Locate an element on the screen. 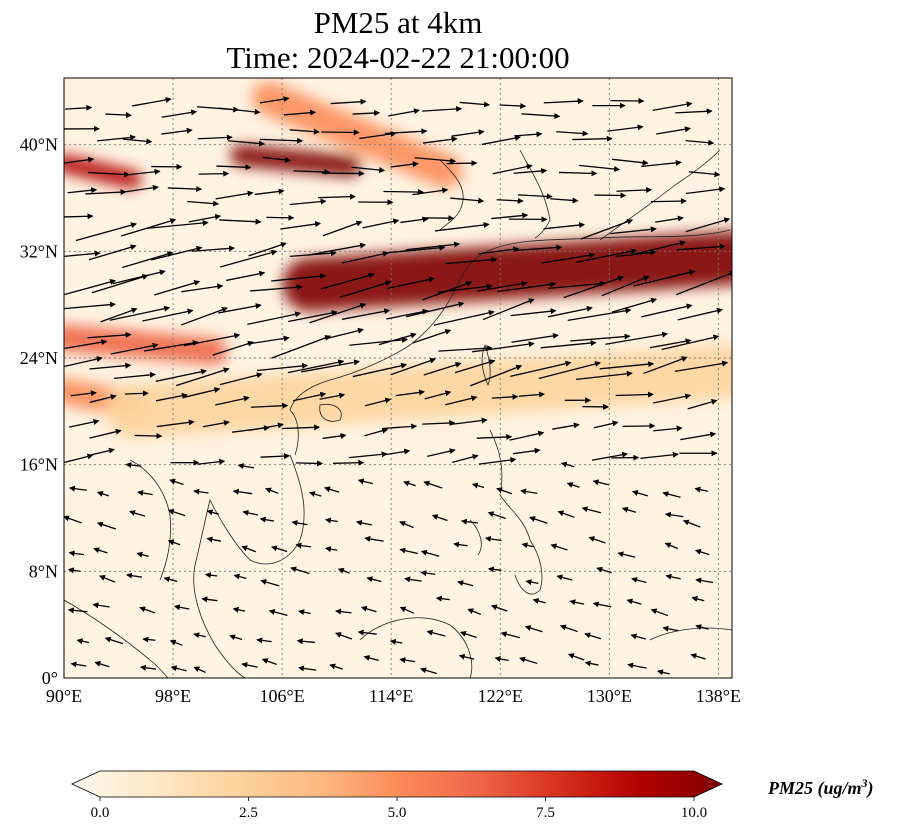 The image size is (905, 836). colorbar-tick-label: 7.5 is located at coordinates (545, 813).